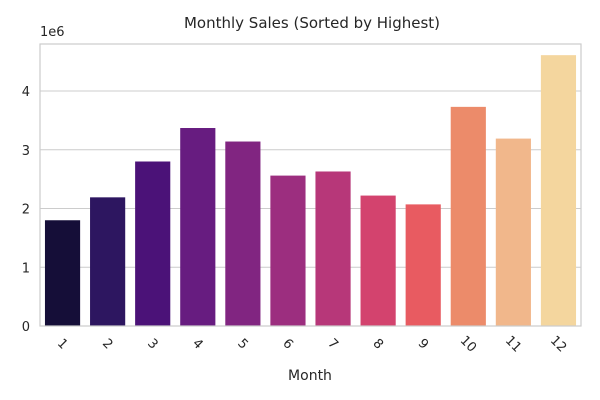 This screenshot has height=400, width=600. I want to click on x-tick-label: 10, so click(468, 344).